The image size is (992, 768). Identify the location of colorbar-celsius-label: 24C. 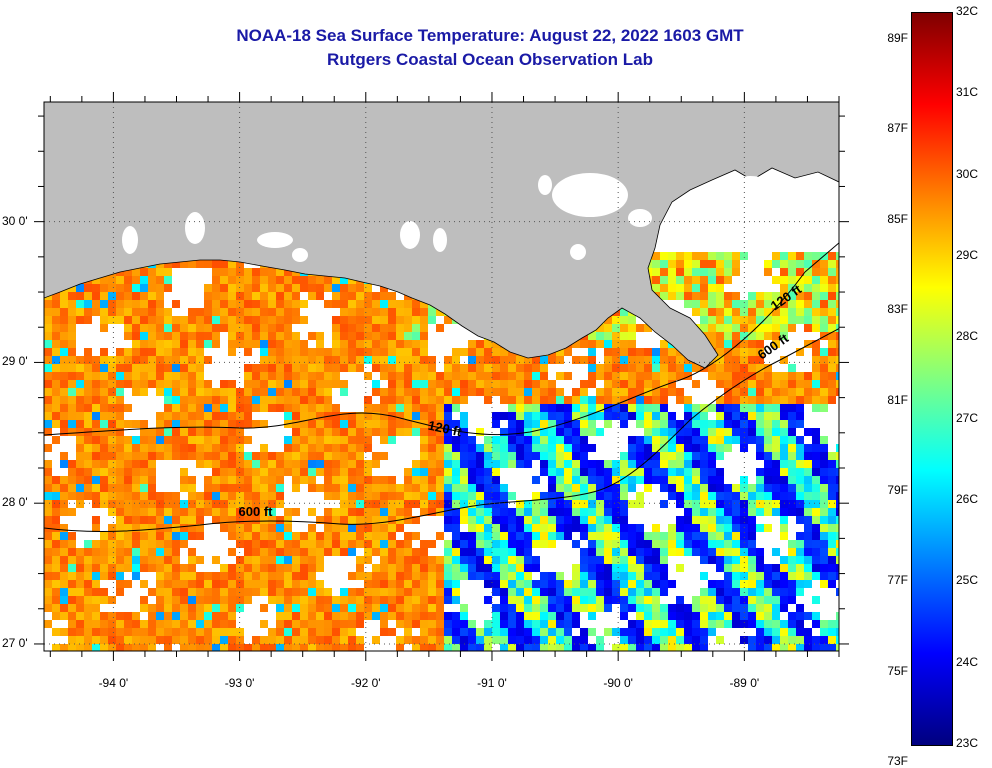
(967, 661).